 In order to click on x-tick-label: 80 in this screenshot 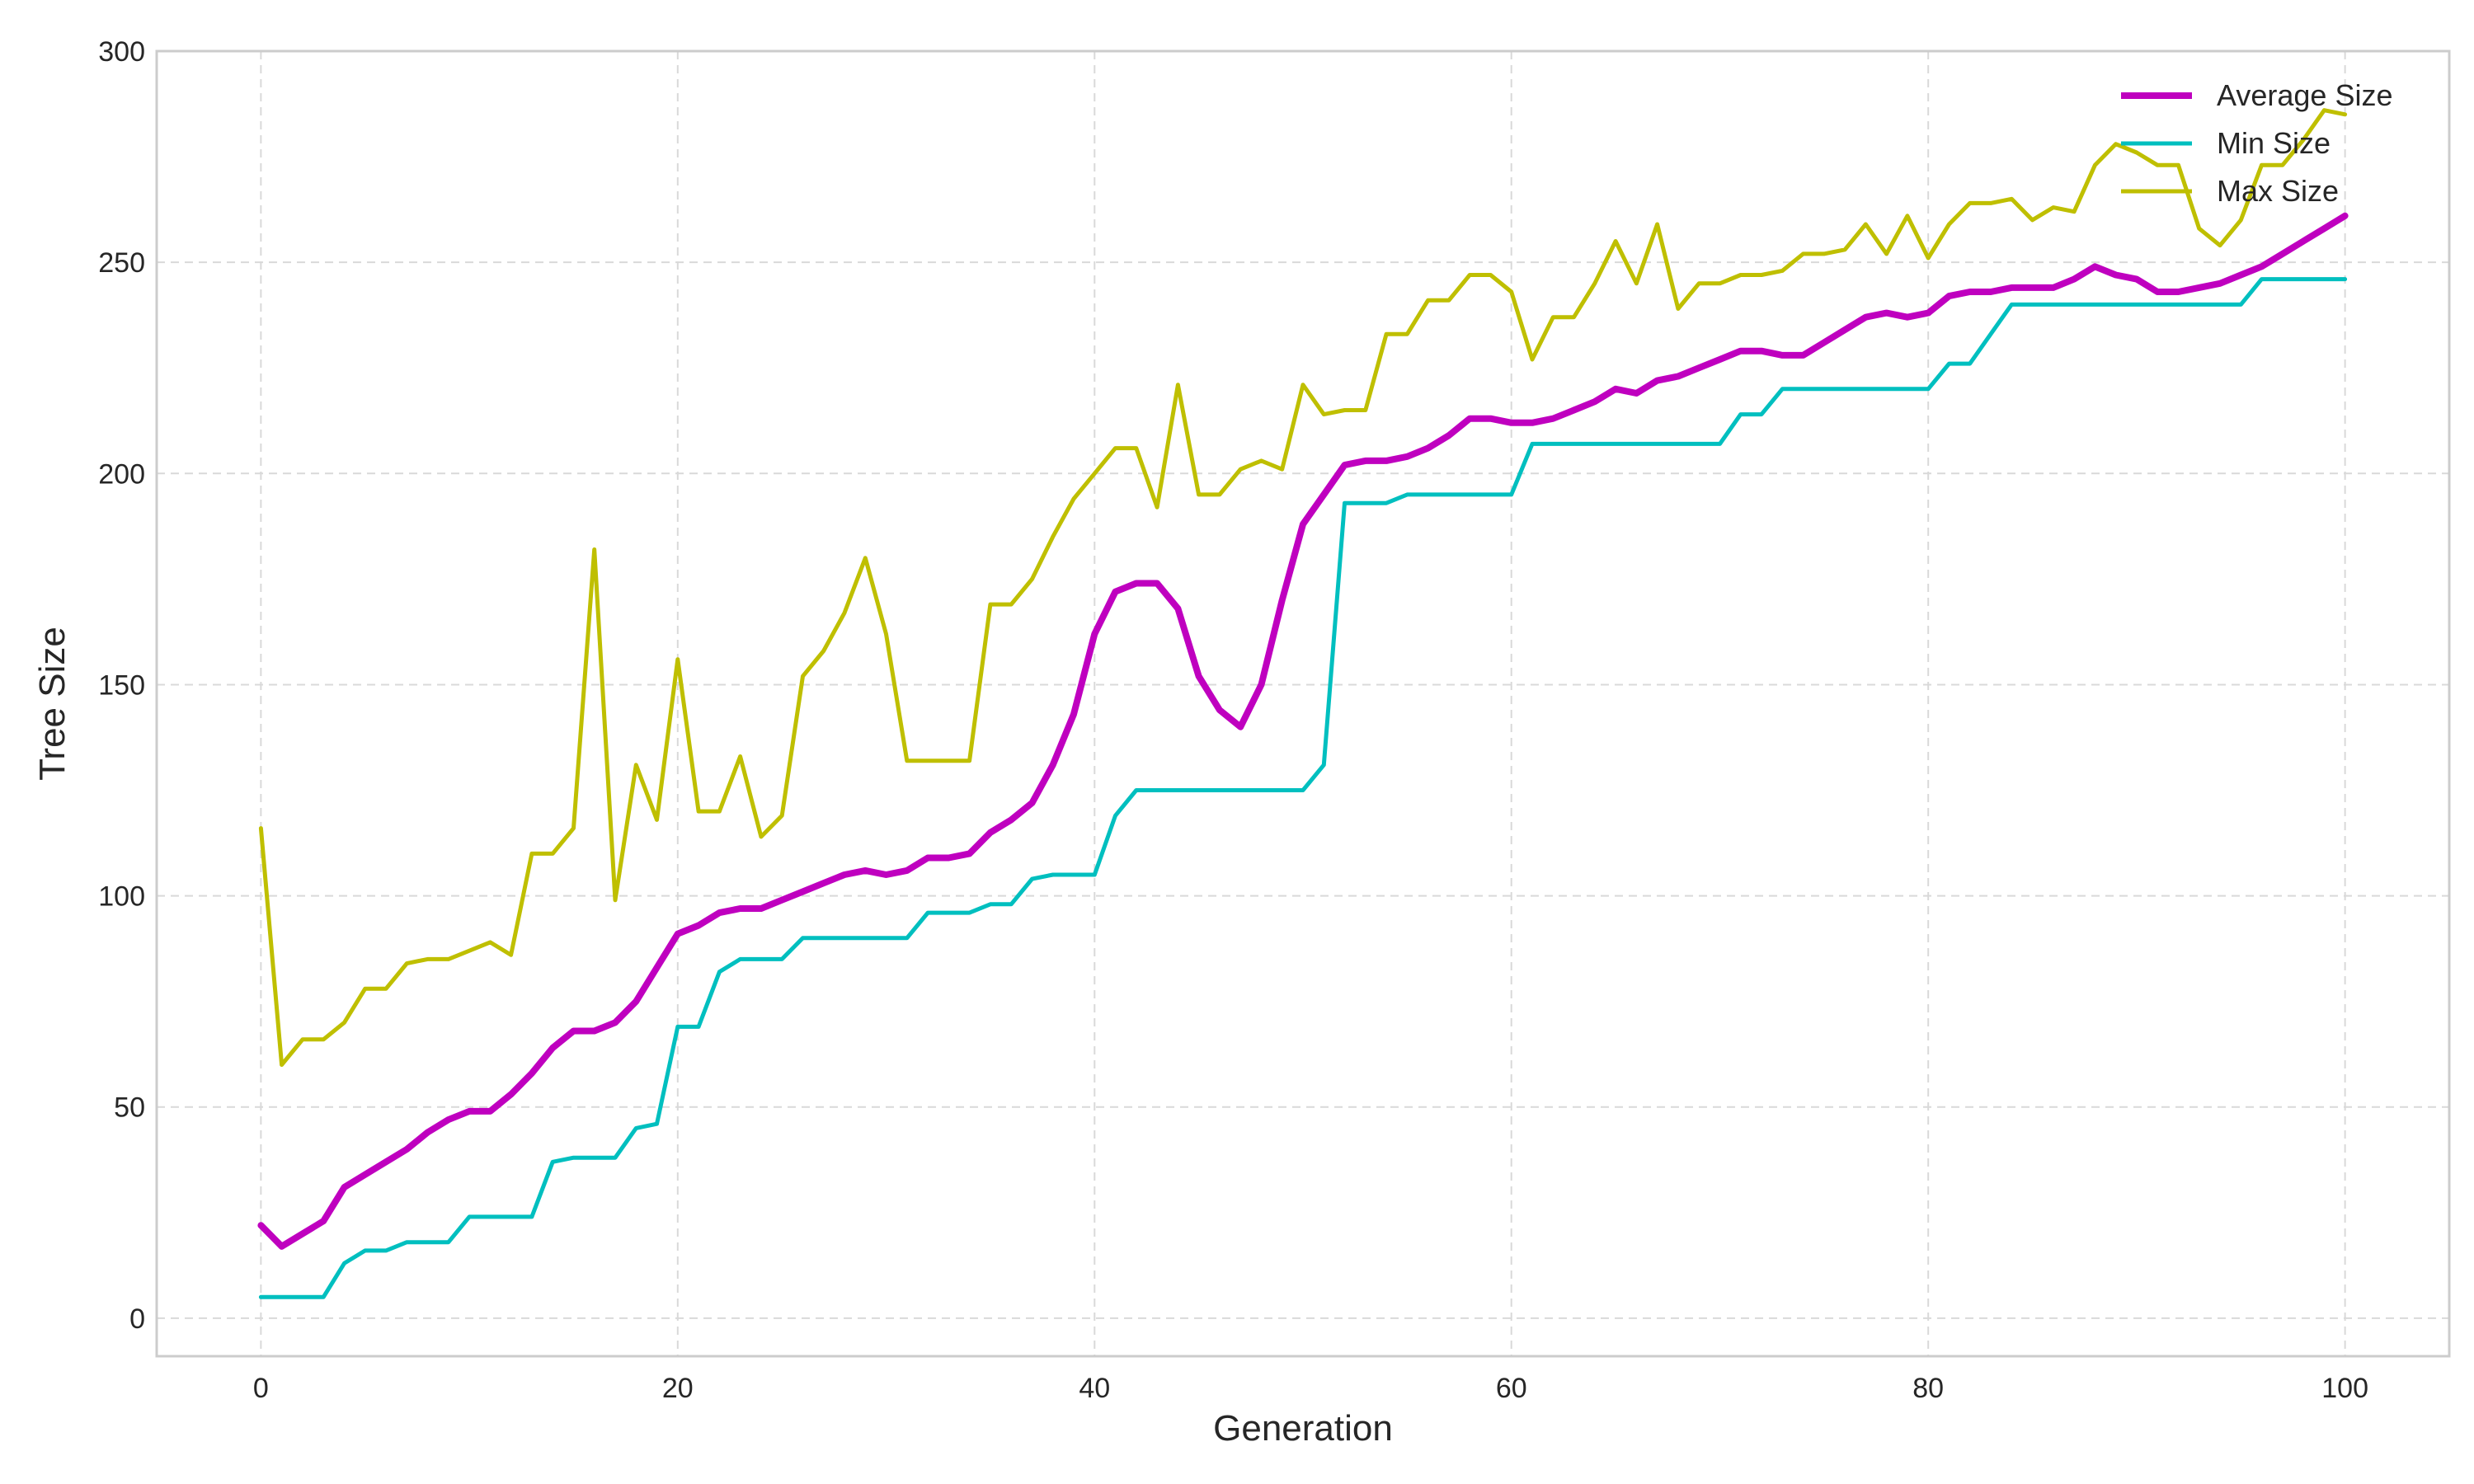, I will do `click(1928, 1388)`.